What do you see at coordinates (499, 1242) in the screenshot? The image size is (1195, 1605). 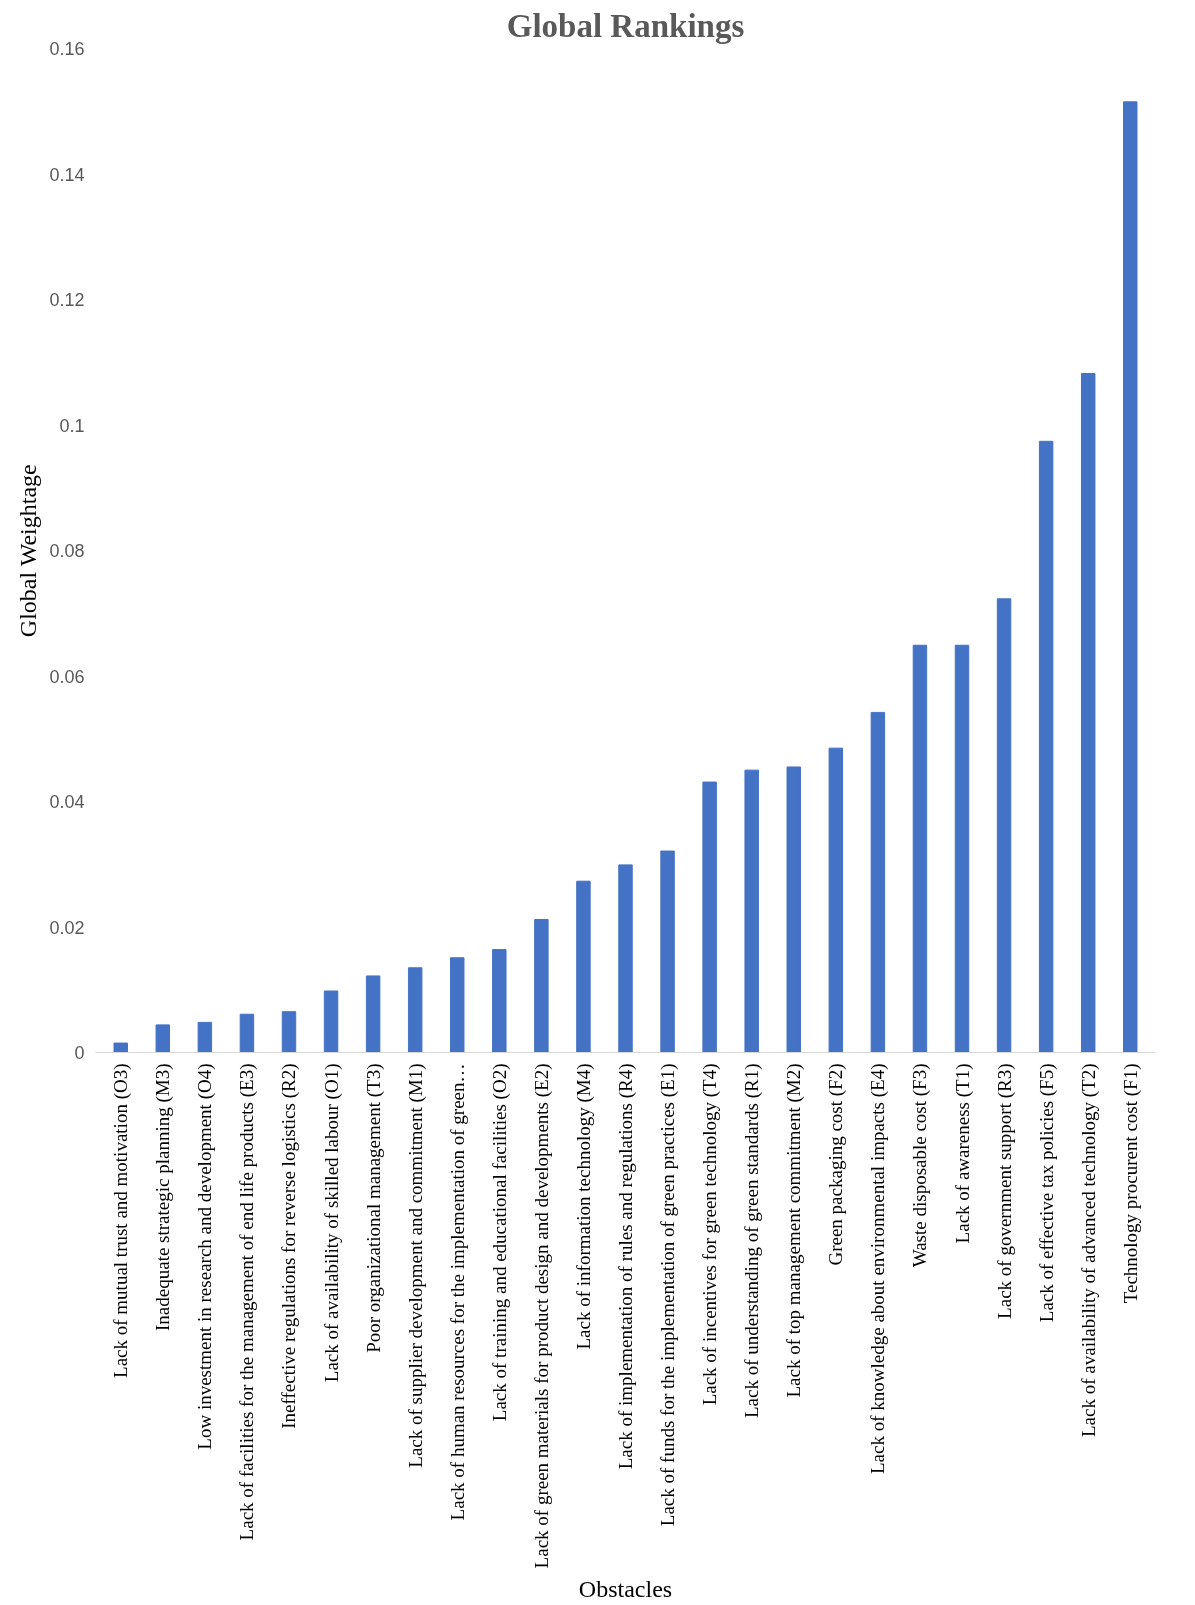 I see `x-tick-label: Lack of training and educational facilities (O2)` at bounding box center [499, 1242].